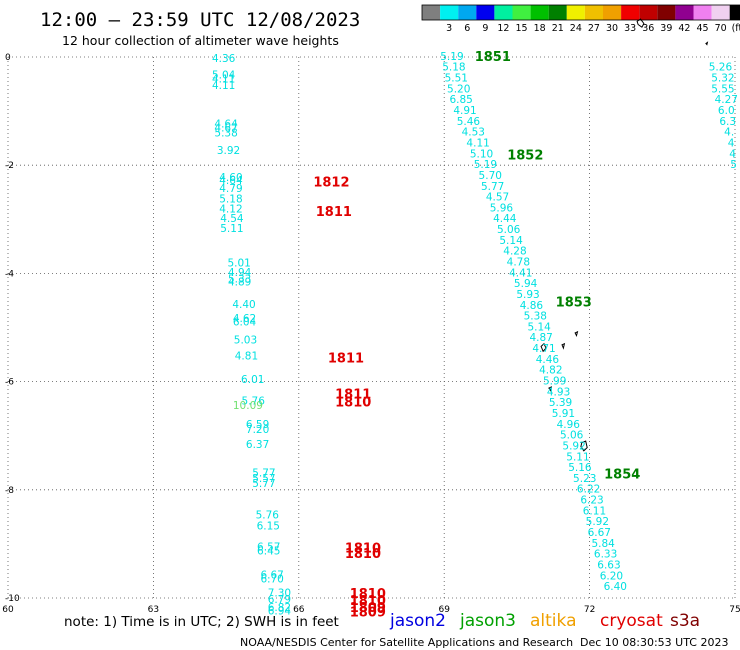  What do you see at coordinates (279, 594) in the screenshot?
I see `wave-height-label: 7.30` at bounding box center [279, 594].